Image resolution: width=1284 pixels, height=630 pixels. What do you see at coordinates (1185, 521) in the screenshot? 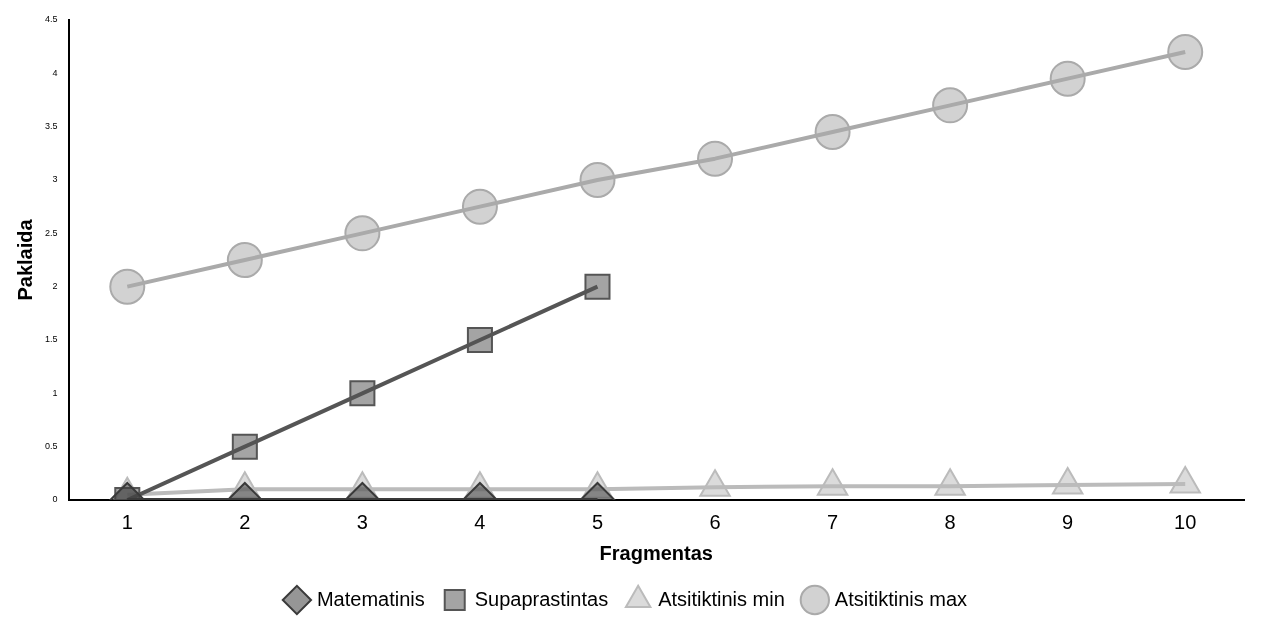
I see `x-tick-label: 10` at bounding box center [1185, 521].